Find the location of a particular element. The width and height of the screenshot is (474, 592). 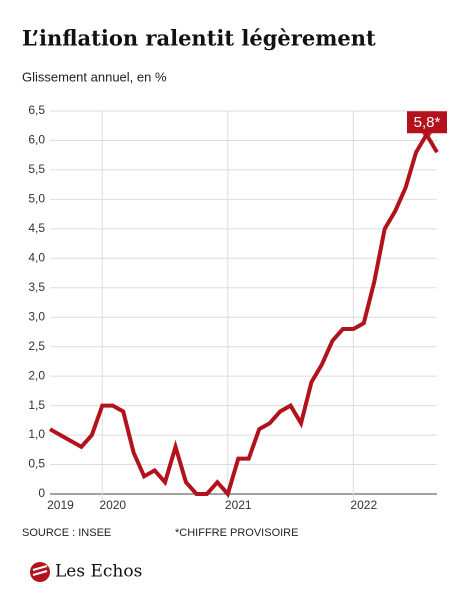

y-tick-label: 6,5 is located at coordinates (36, 110).